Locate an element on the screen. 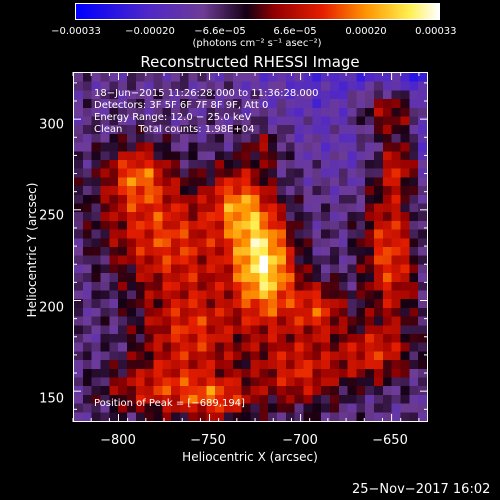 This screenshot has width=500, height=500. colorbar-tick-label: −6.6e−05 is located at coordinates (220, 31).